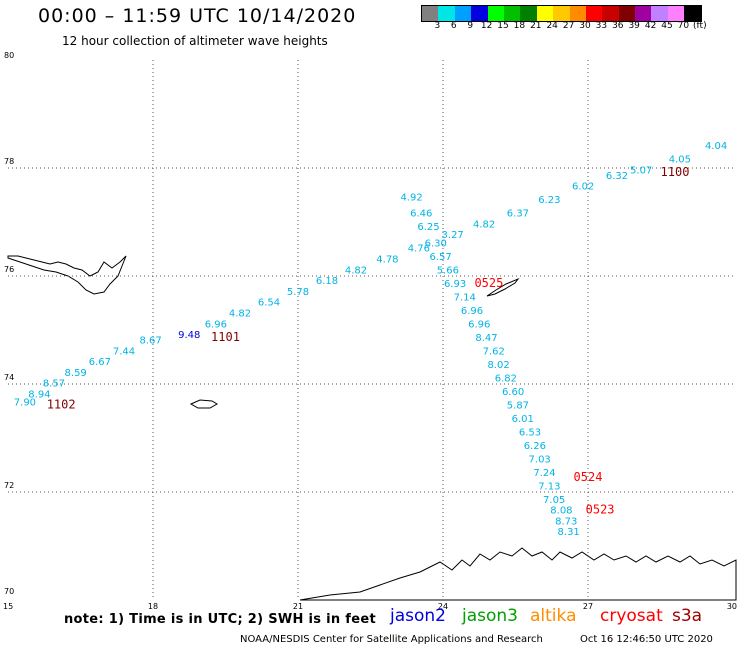 The image size is (740, 650). Describe the element at coordinates (601, 26) in the screenshot. I see `colorbar-label: 33` at that location.